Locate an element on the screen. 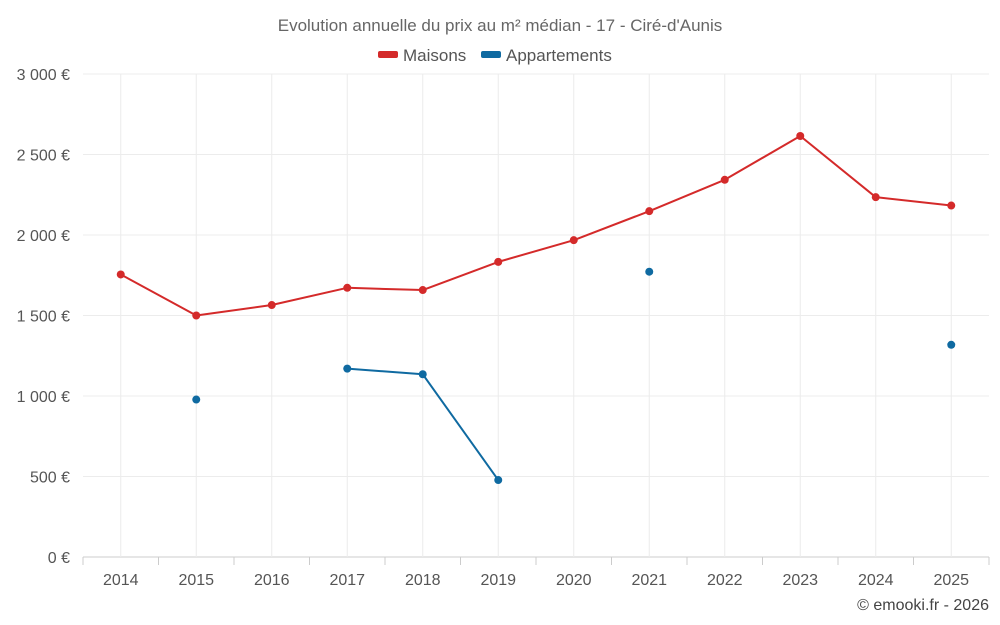  legend-item-appartements: Appartements is located at coordinates (546, 55).